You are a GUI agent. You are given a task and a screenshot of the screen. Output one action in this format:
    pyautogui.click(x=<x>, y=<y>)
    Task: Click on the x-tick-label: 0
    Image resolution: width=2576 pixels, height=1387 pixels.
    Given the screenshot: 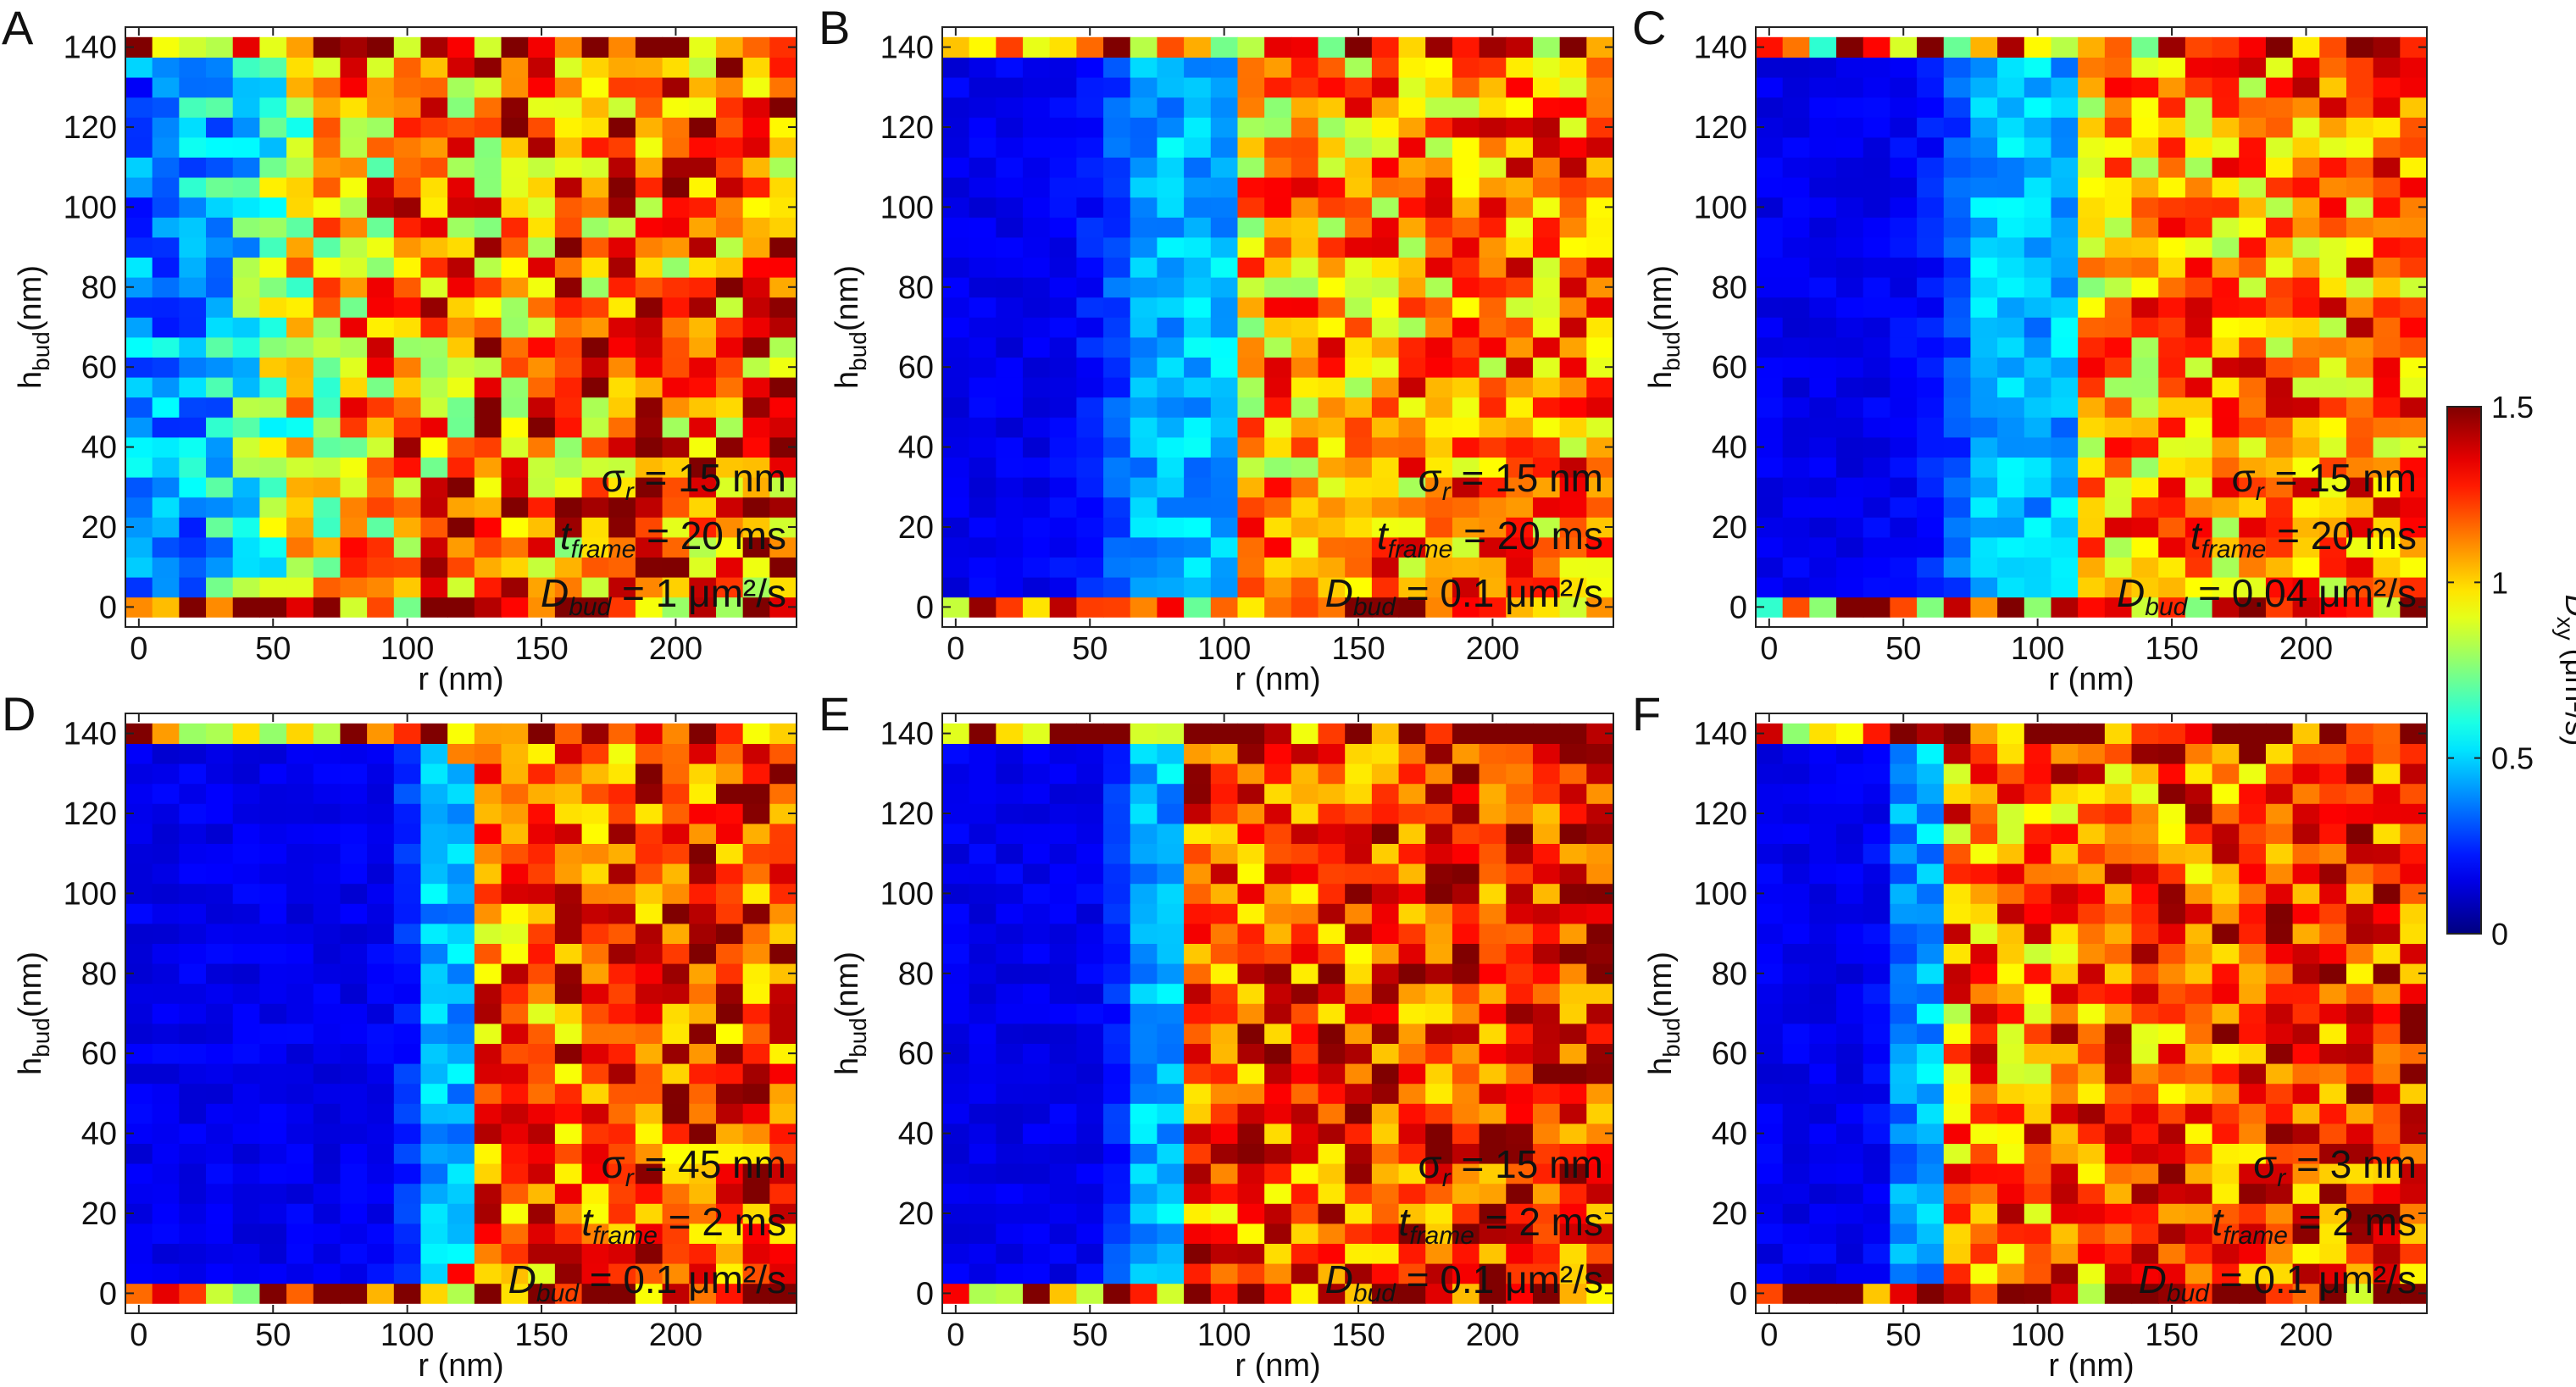 What is the action you would take?
    pyautogui.click(x=138, y=1336)
    